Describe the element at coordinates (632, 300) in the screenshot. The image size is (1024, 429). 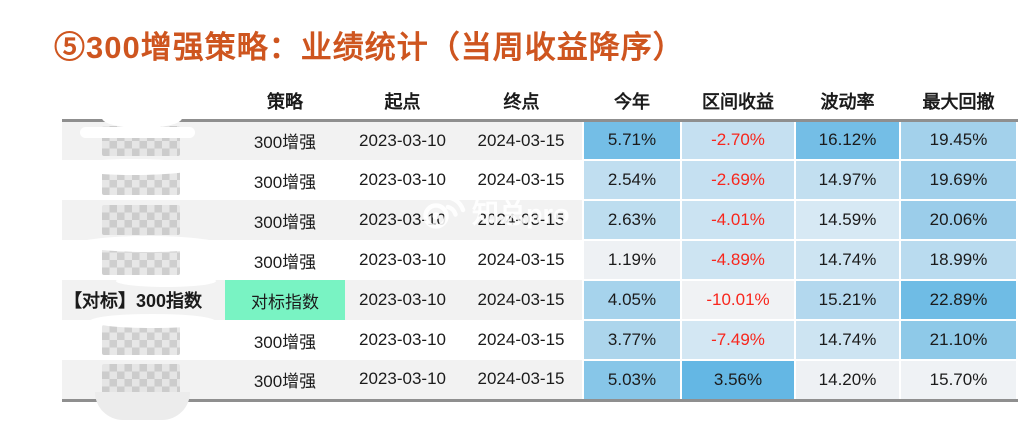
I see `ytd-cell: 4.05%` at that location.